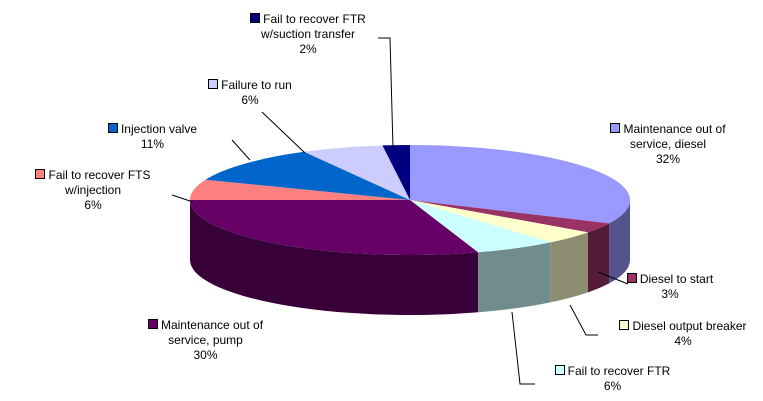 The width and height of the screenshot is (763, 401). What do you see at coordinates (99, 182) in the screenshot?
I see `slice-name: Fail to recover FTS w/injection` at bounding box center [99, 182].